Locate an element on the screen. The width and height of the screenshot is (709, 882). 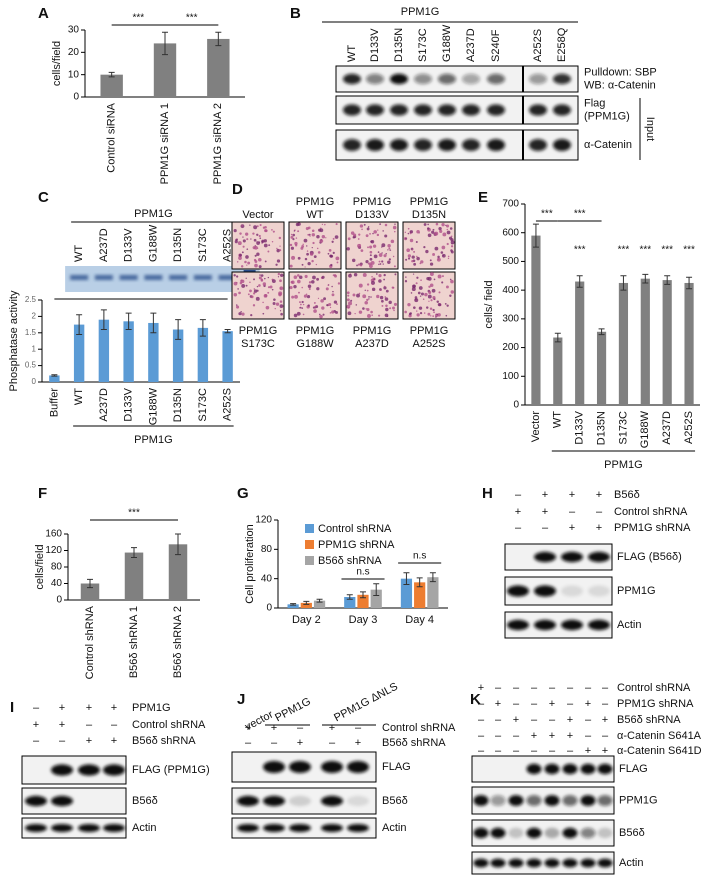
panel-label: A is located at coordinates (43, 13).